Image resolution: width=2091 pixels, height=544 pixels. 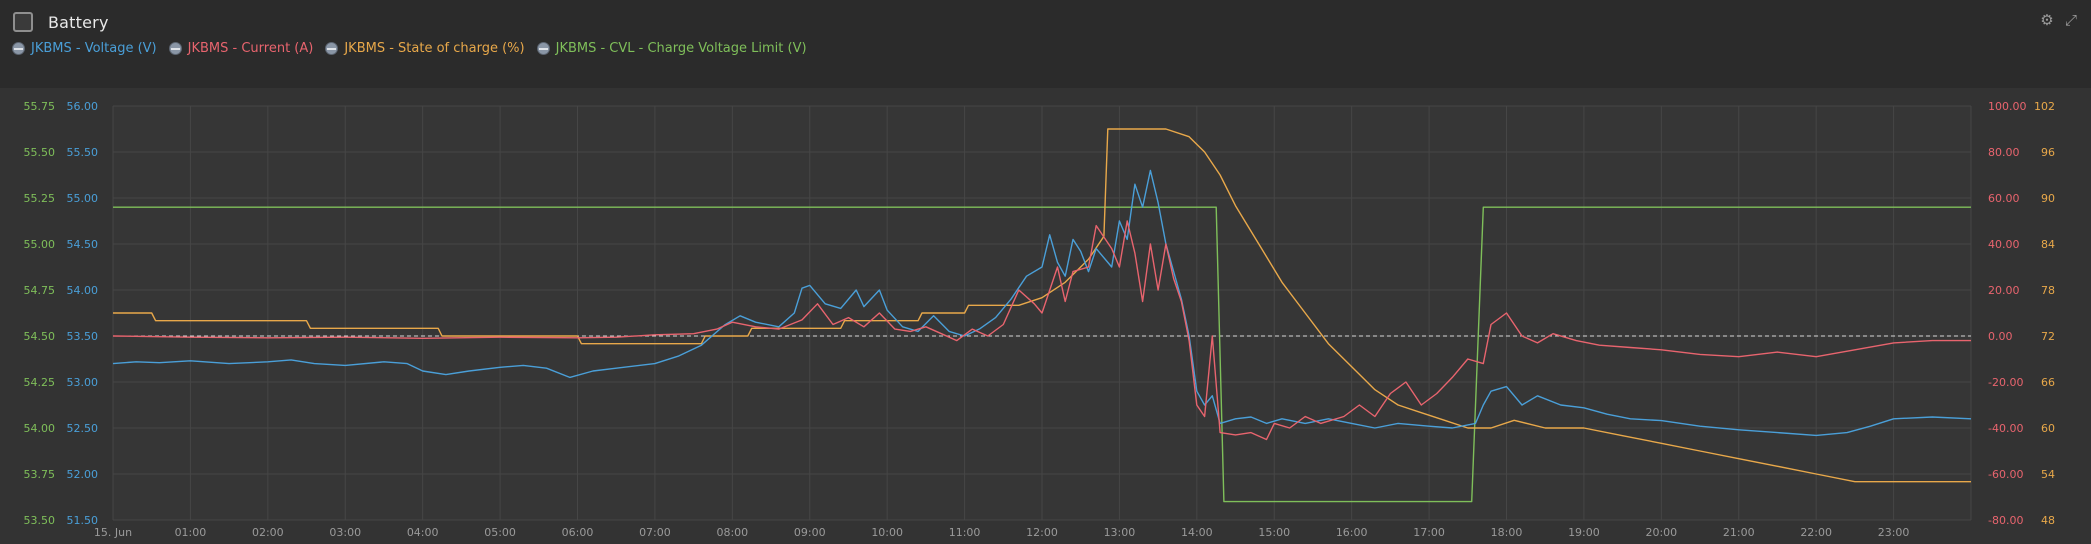 I want to click on y-tick-label-cvl: 55.50, so click(x=40, y=152).